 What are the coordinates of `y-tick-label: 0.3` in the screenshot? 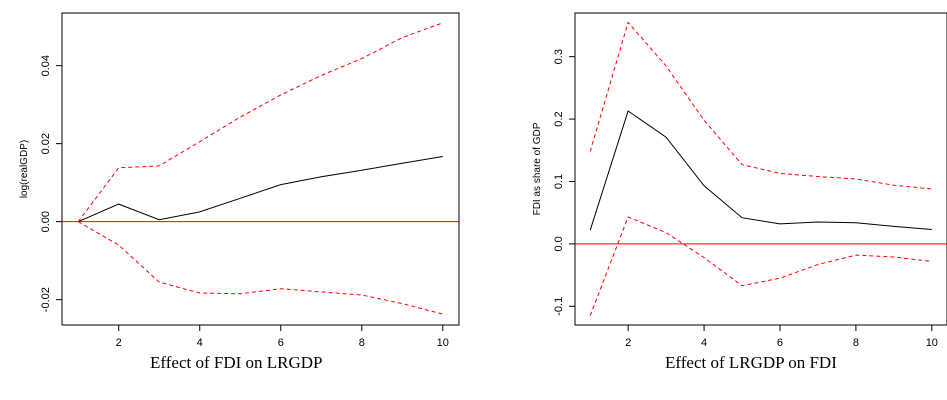 It's located at (559, 56).